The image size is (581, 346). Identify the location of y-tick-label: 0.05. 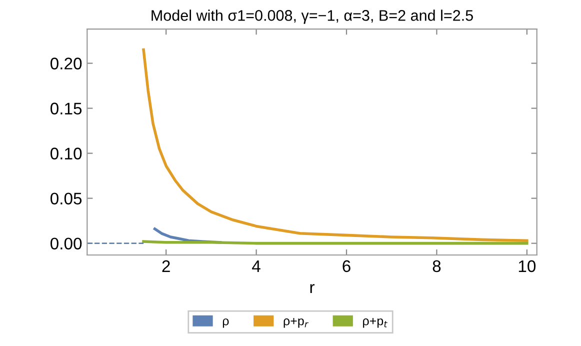
(66, 198).